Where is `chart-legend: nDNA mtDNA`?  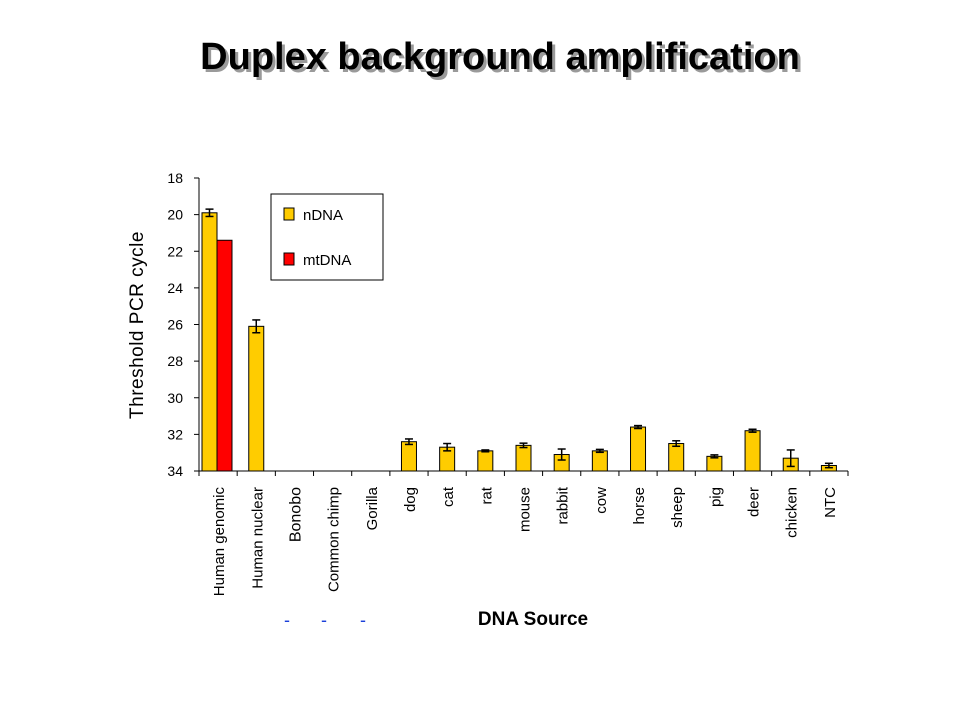
chart-legend: nDNA mtDNA is located at coordinates (327, 237).